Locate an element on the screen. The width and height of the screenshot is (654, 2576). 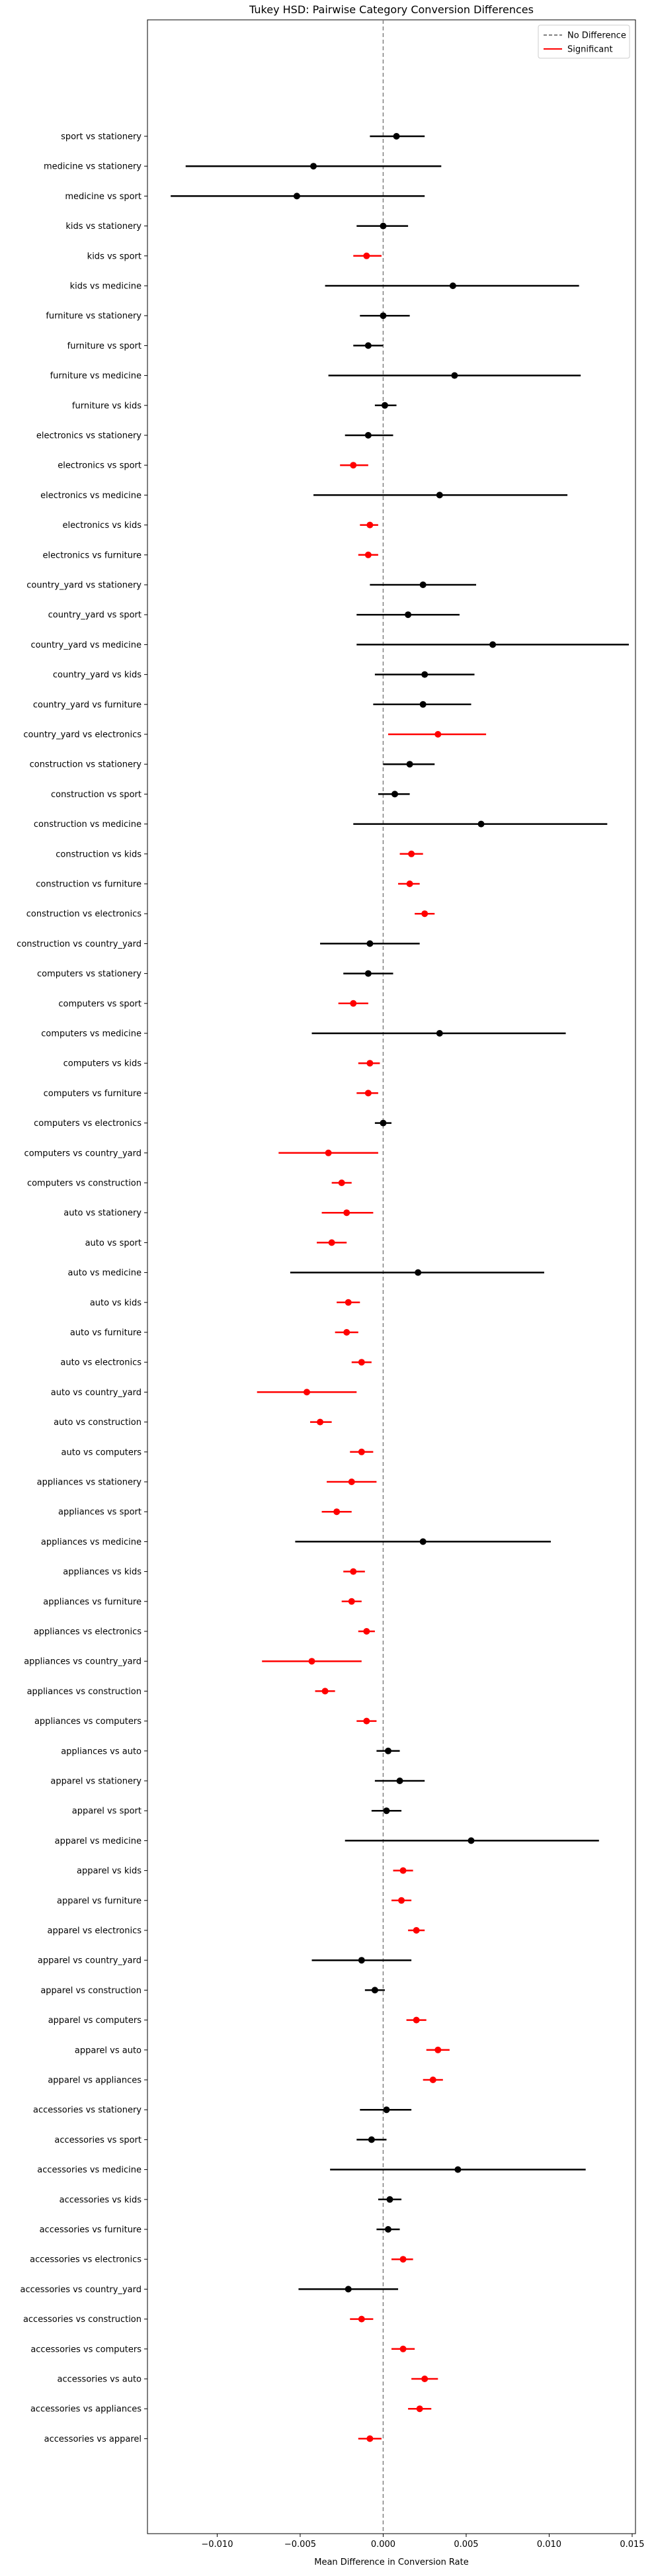
y-tick-label: computers vs stationery is located at coordinates (90, 974).